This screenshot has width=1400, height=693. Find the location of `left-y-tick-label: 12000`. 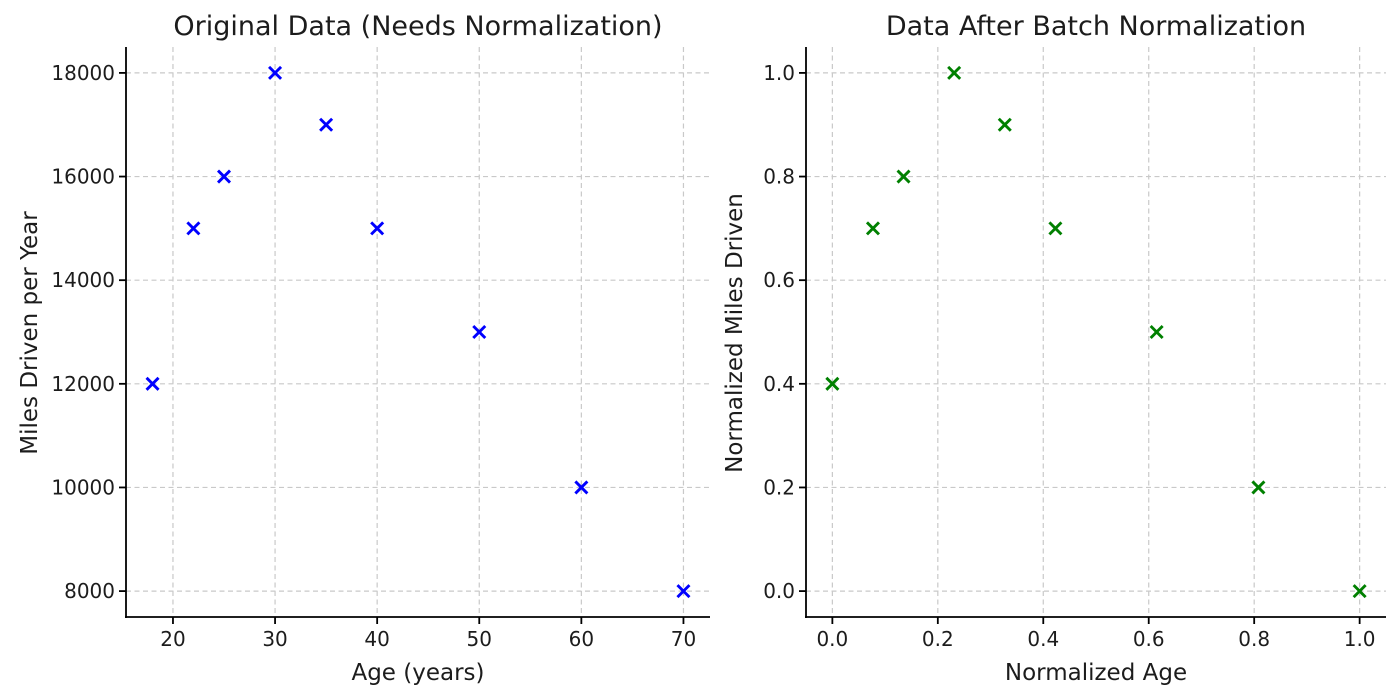

left-y-tick-label: 12000 is located at coordinates (83, 384).